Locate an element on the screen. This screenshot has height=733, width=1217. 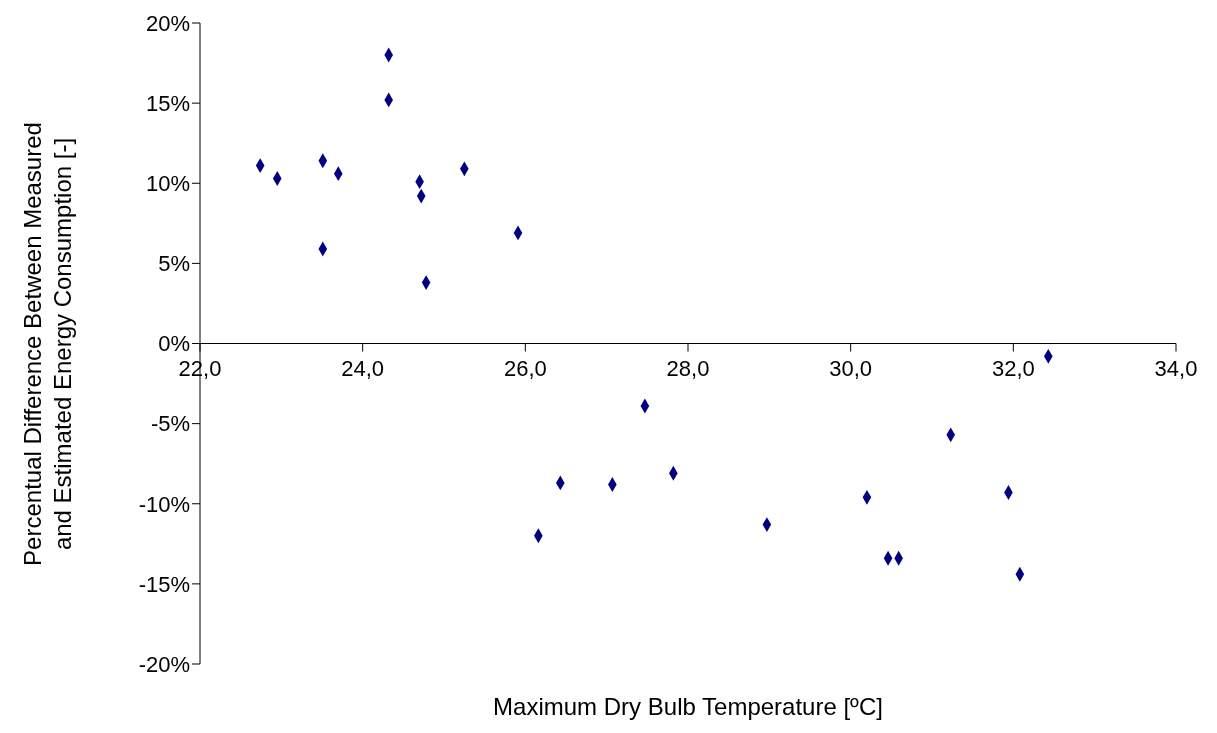
y-tick-label: 5% is located at coordinates (174, 264).